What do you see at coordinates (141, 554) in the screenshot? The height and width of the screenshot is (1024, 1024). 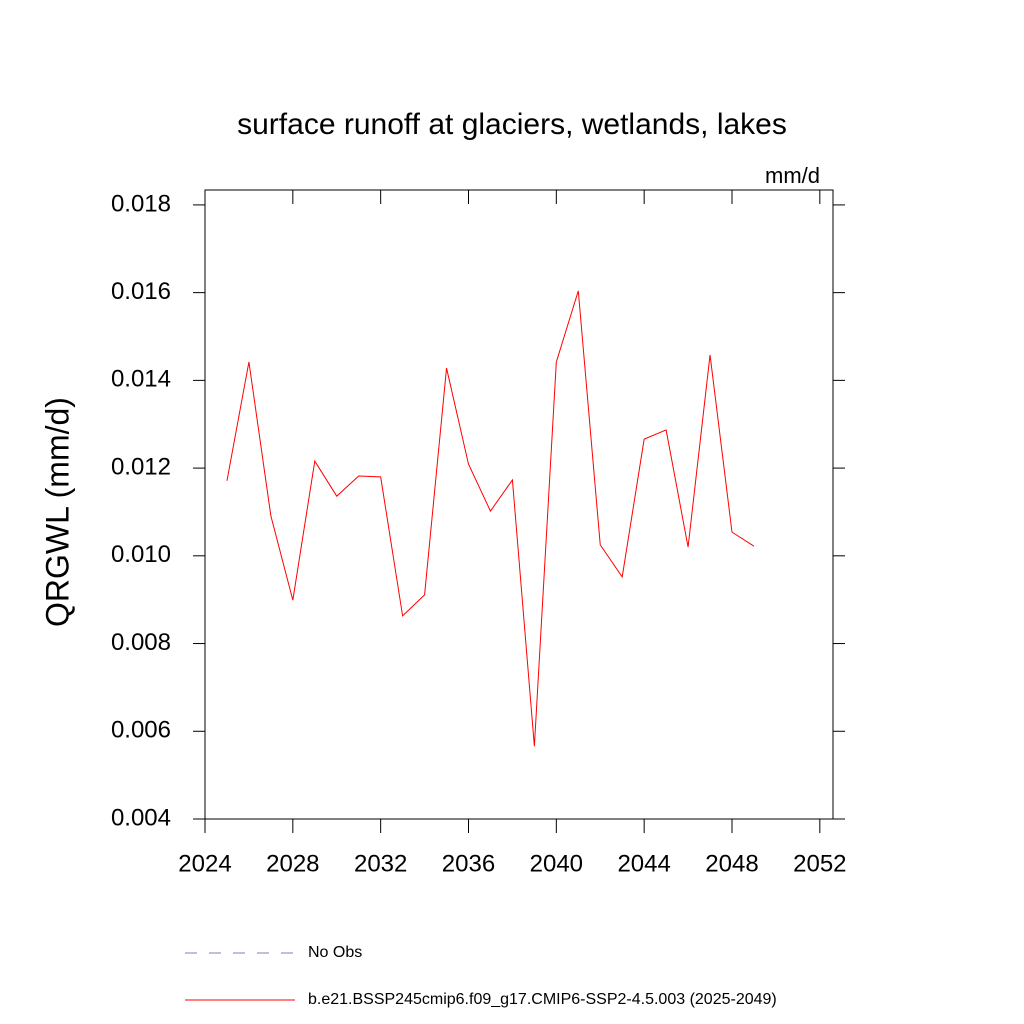 I see `y-tick-label: 0.010` at bounding box center [141, 554].